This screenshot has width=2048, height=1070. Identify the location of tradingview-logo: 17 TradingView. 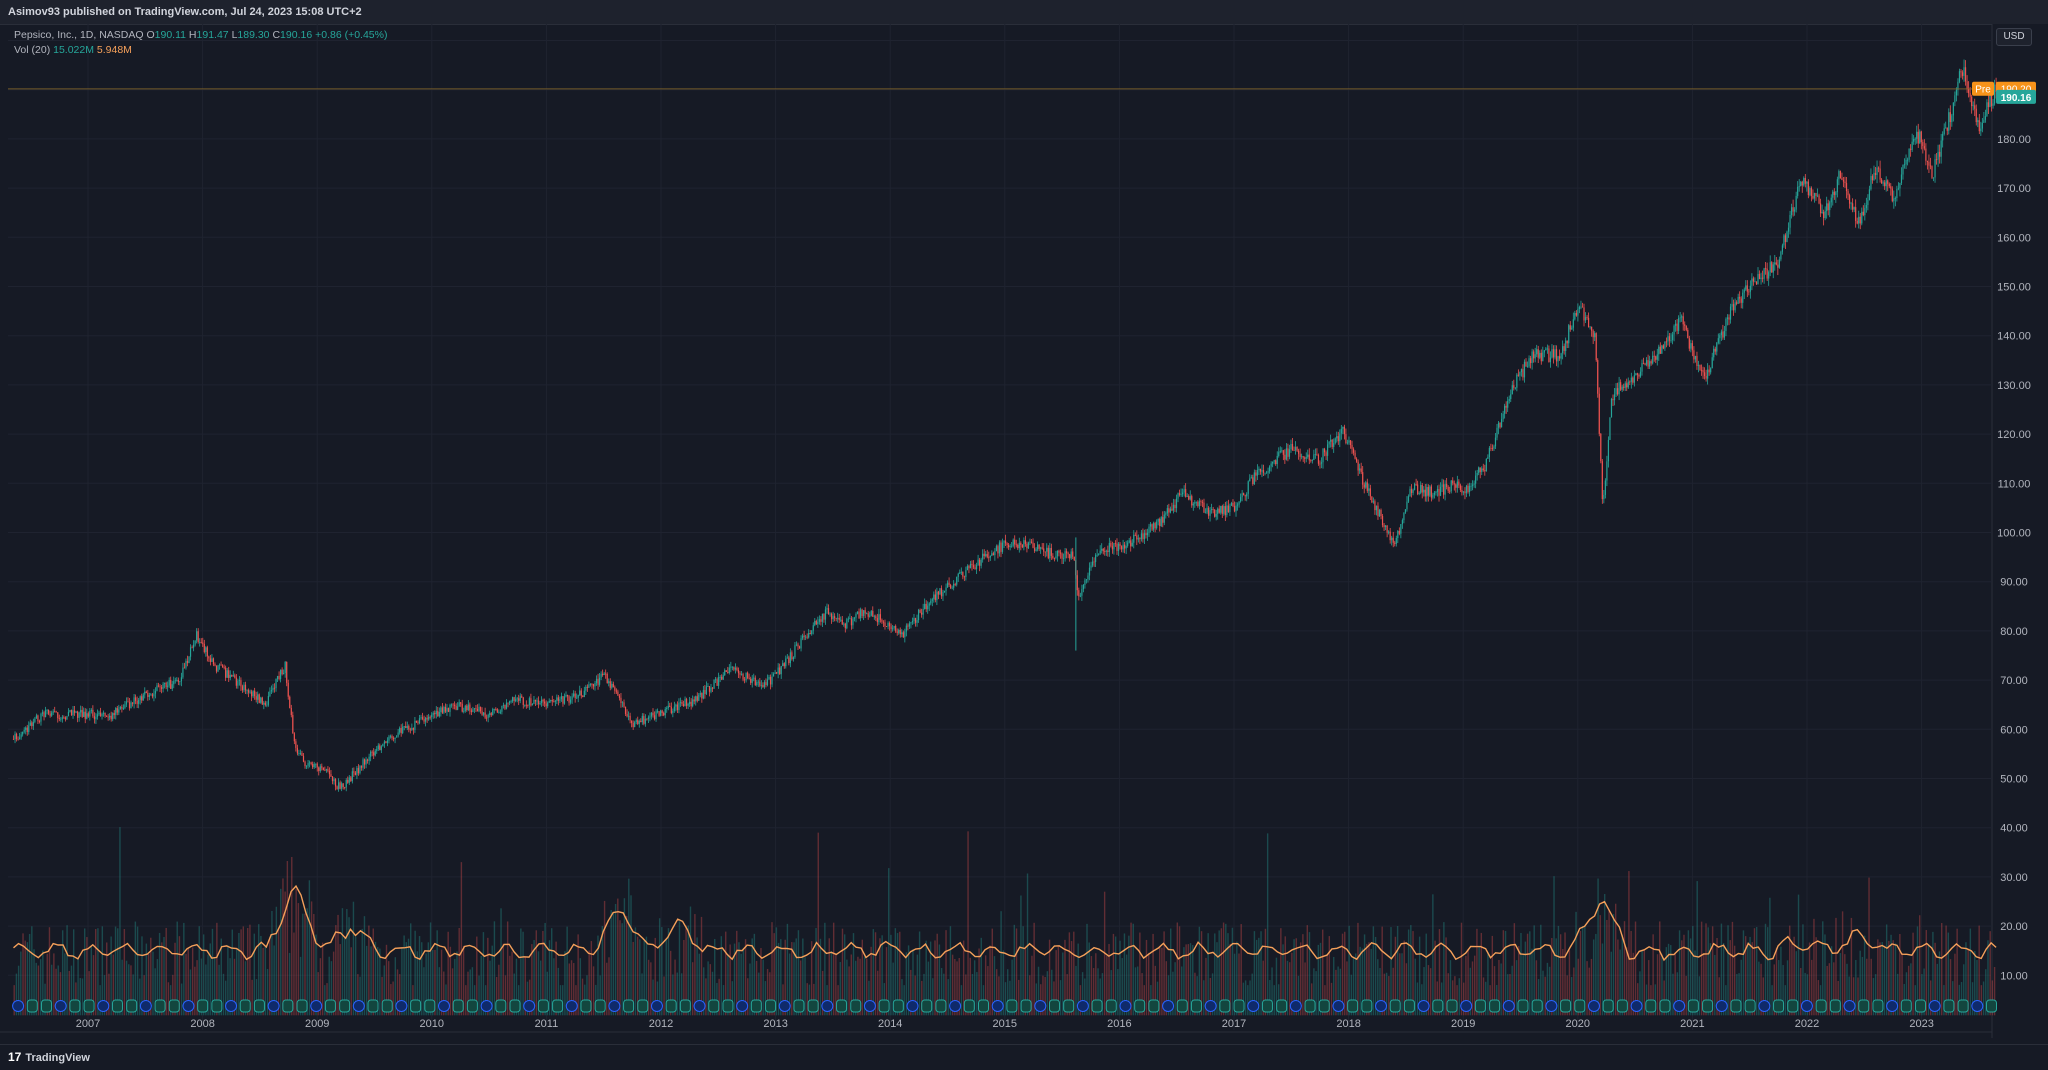
(49, 1057).